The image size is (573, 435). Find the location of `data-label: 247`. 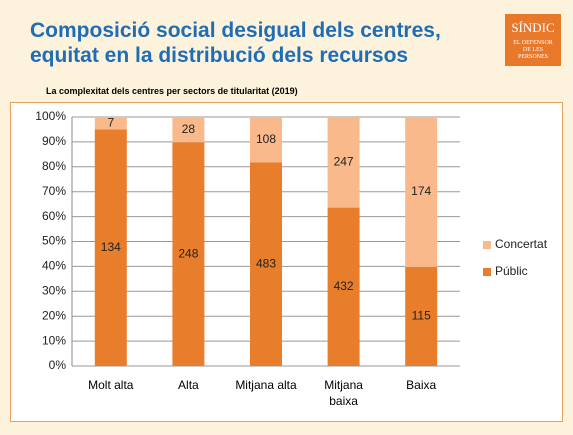

data-label: 247 is located at coordinates (344, 161).